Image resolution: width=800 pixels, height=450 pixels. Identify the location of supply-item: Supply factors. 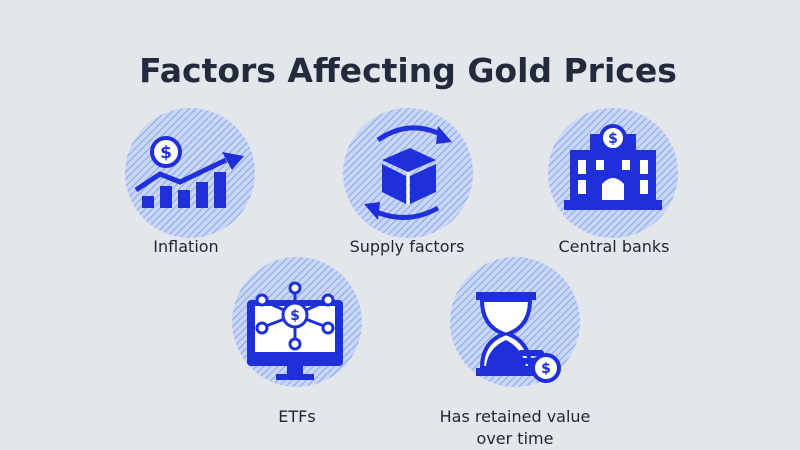
(408, 182).